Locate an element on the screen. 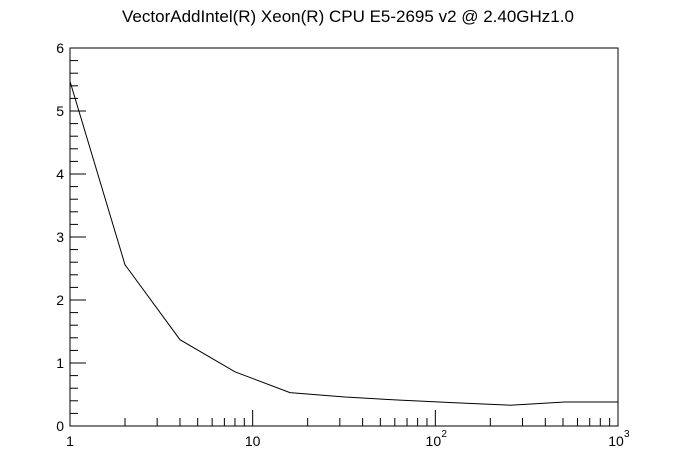 This screenshot has height=474, width=696. x-tick-label: 10 is located at coordinates (253, 441).